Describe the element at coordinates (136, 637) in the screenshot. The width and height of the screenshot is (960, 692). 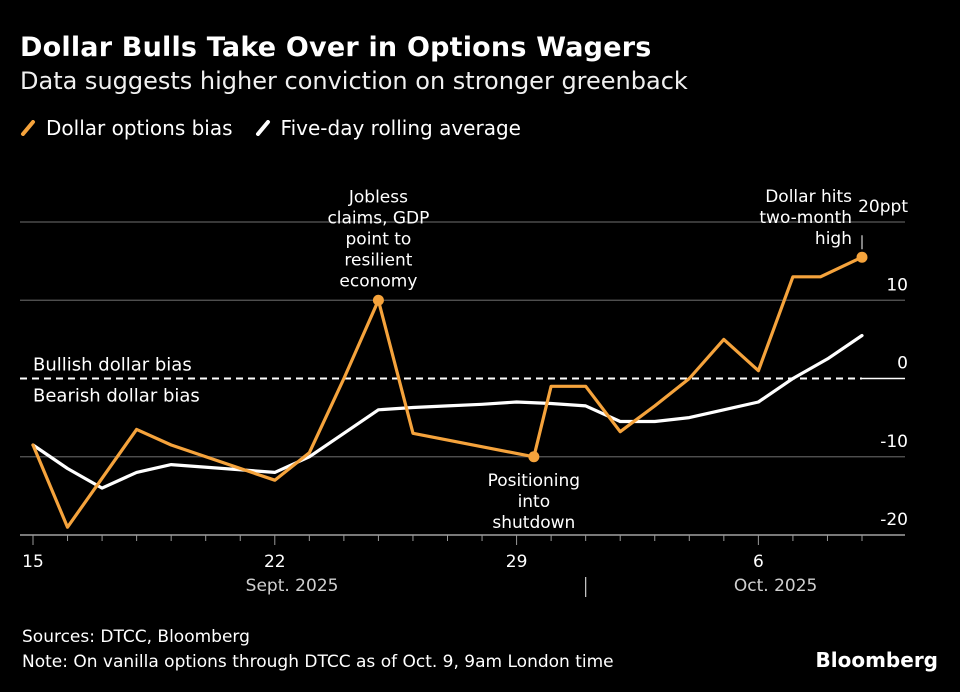
I see `source-text: Sources: DTCC, Bloomberg` at that location.